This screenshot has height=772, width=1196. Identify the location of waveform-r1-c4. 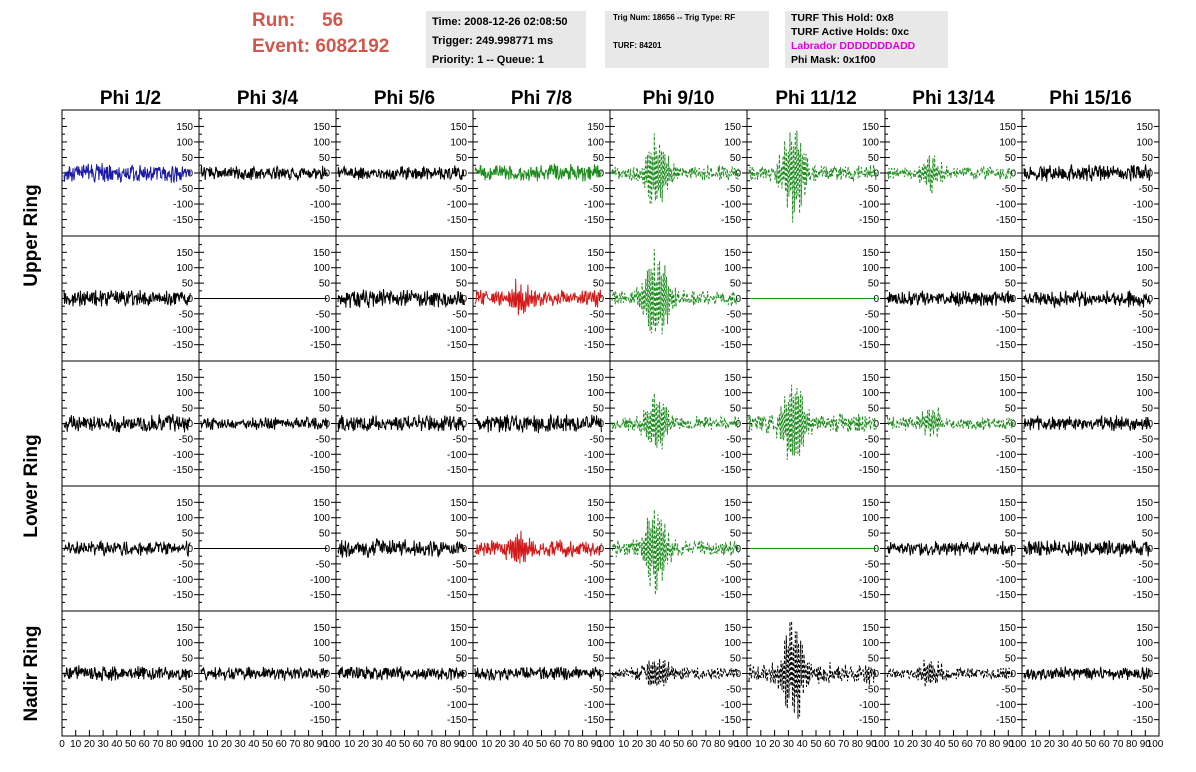
(538, 172).